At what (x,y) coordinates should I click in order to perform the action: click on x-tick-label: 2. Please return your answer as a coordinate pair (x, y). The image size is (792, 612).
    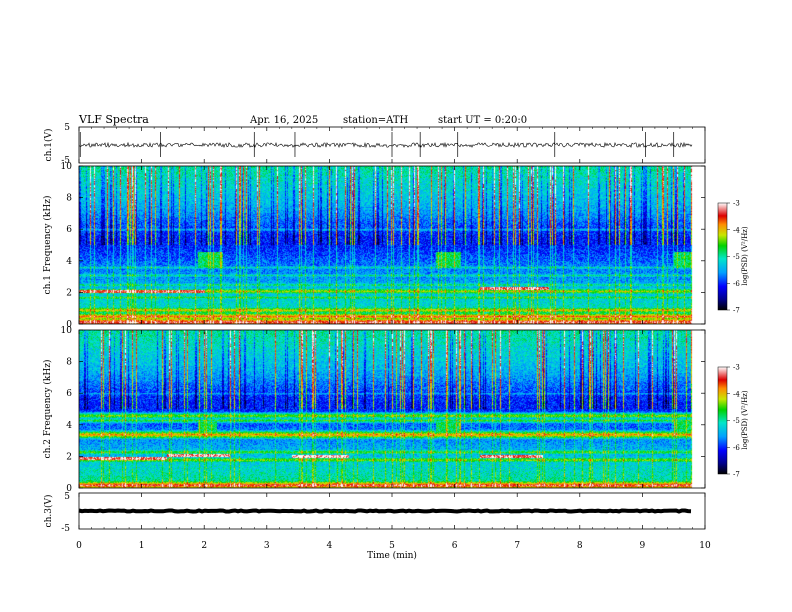
    Looking at the image, I should click on (204, 546).